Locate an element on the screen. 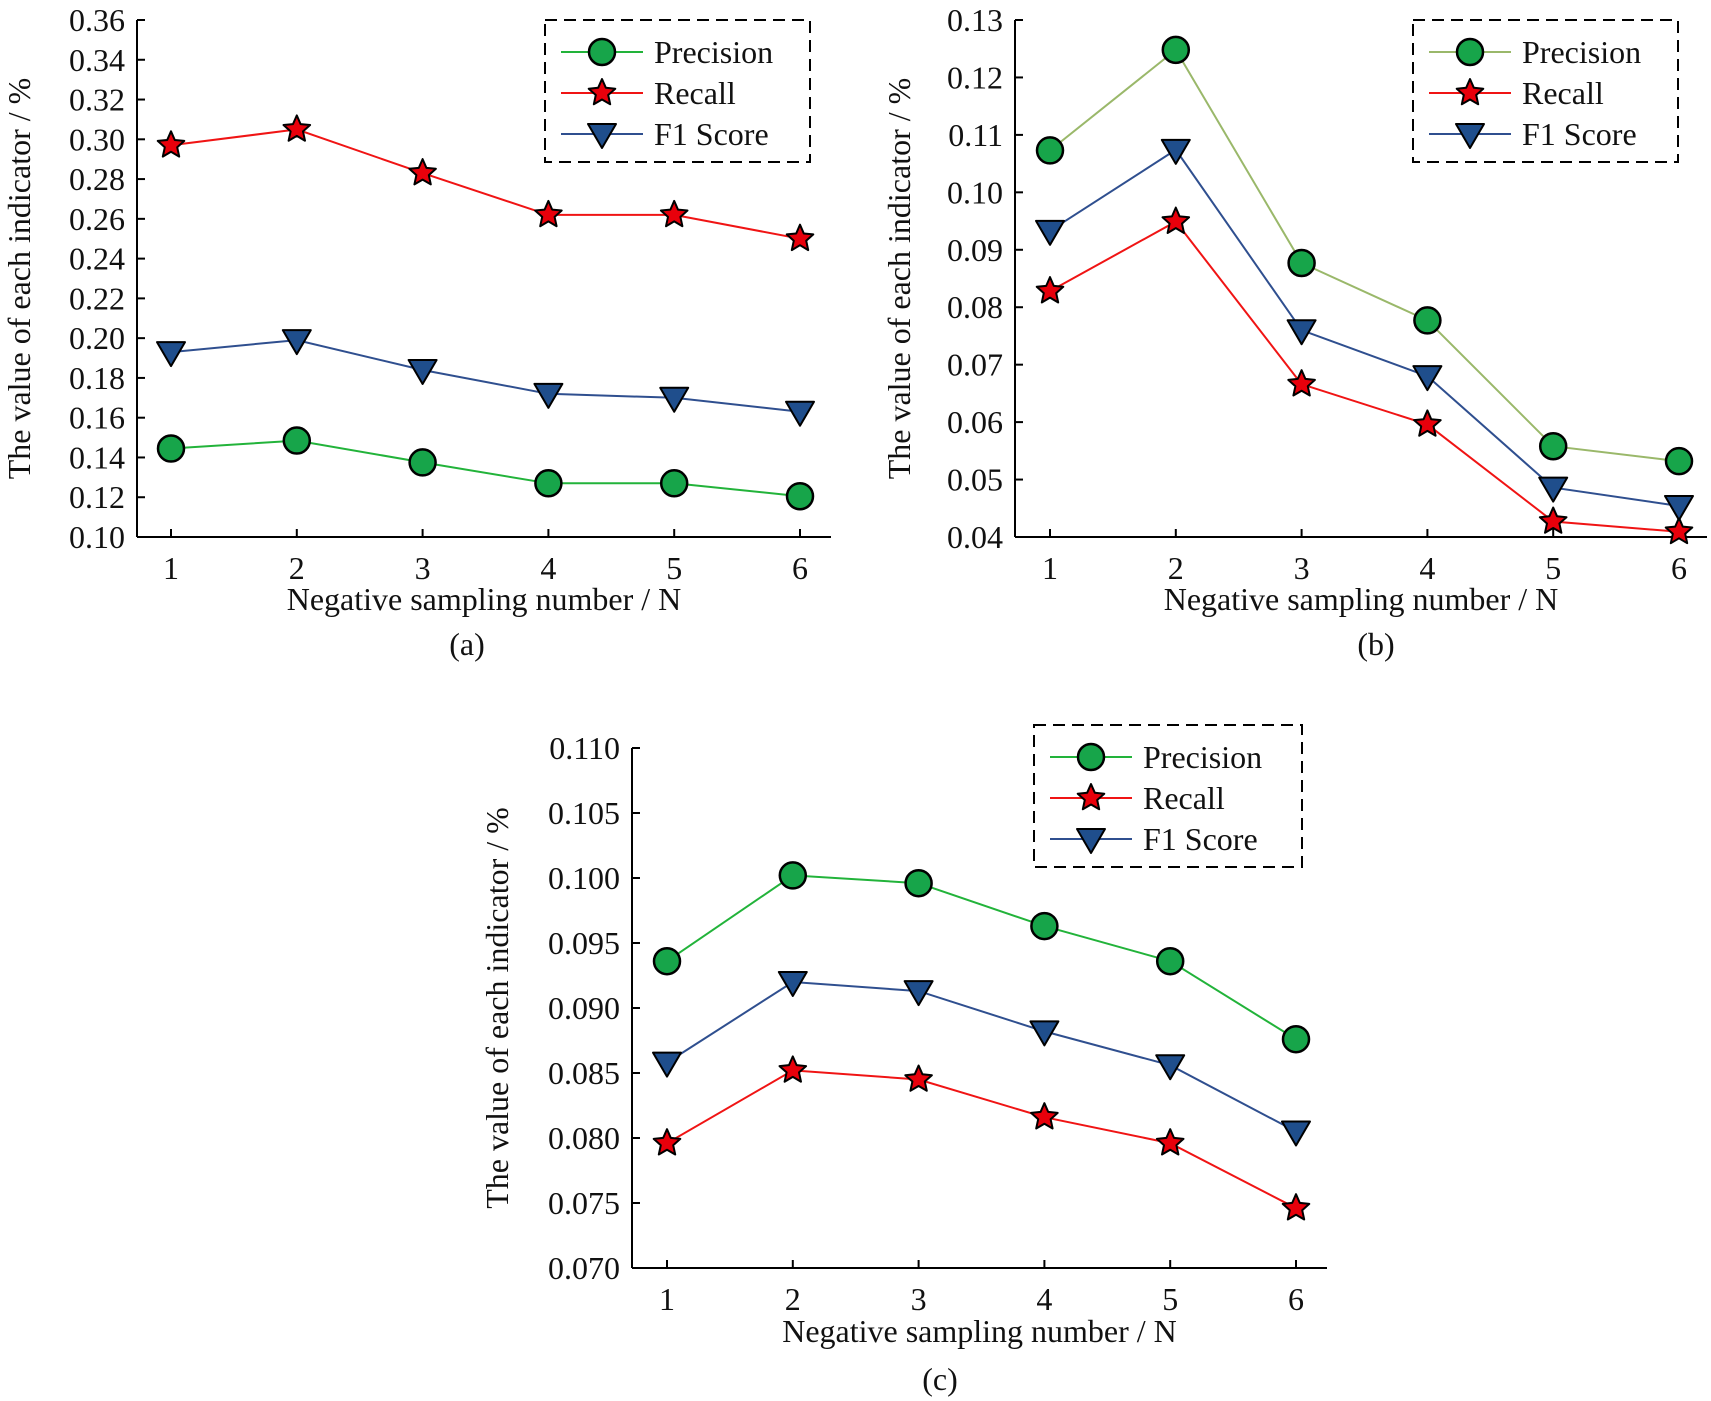 The width and height of the screenshot is (1711, 1401). y-tick-label: 0.105 is located at coordinates (584, 813).